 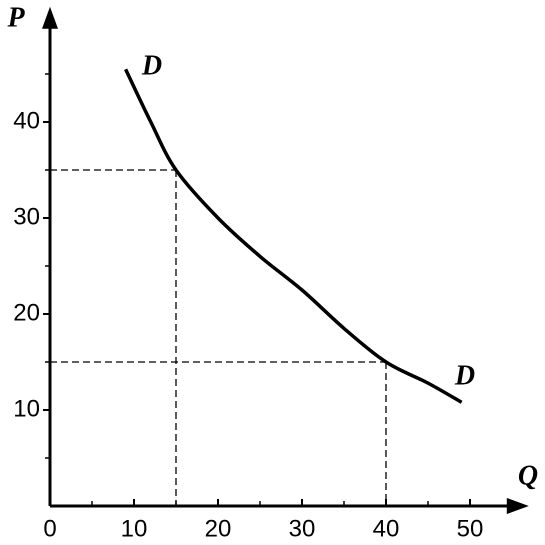 What do you see at coordinates (470, 528) in the screenshot?
I see `x-tick-label: 50` at bounding box center [470, 528].